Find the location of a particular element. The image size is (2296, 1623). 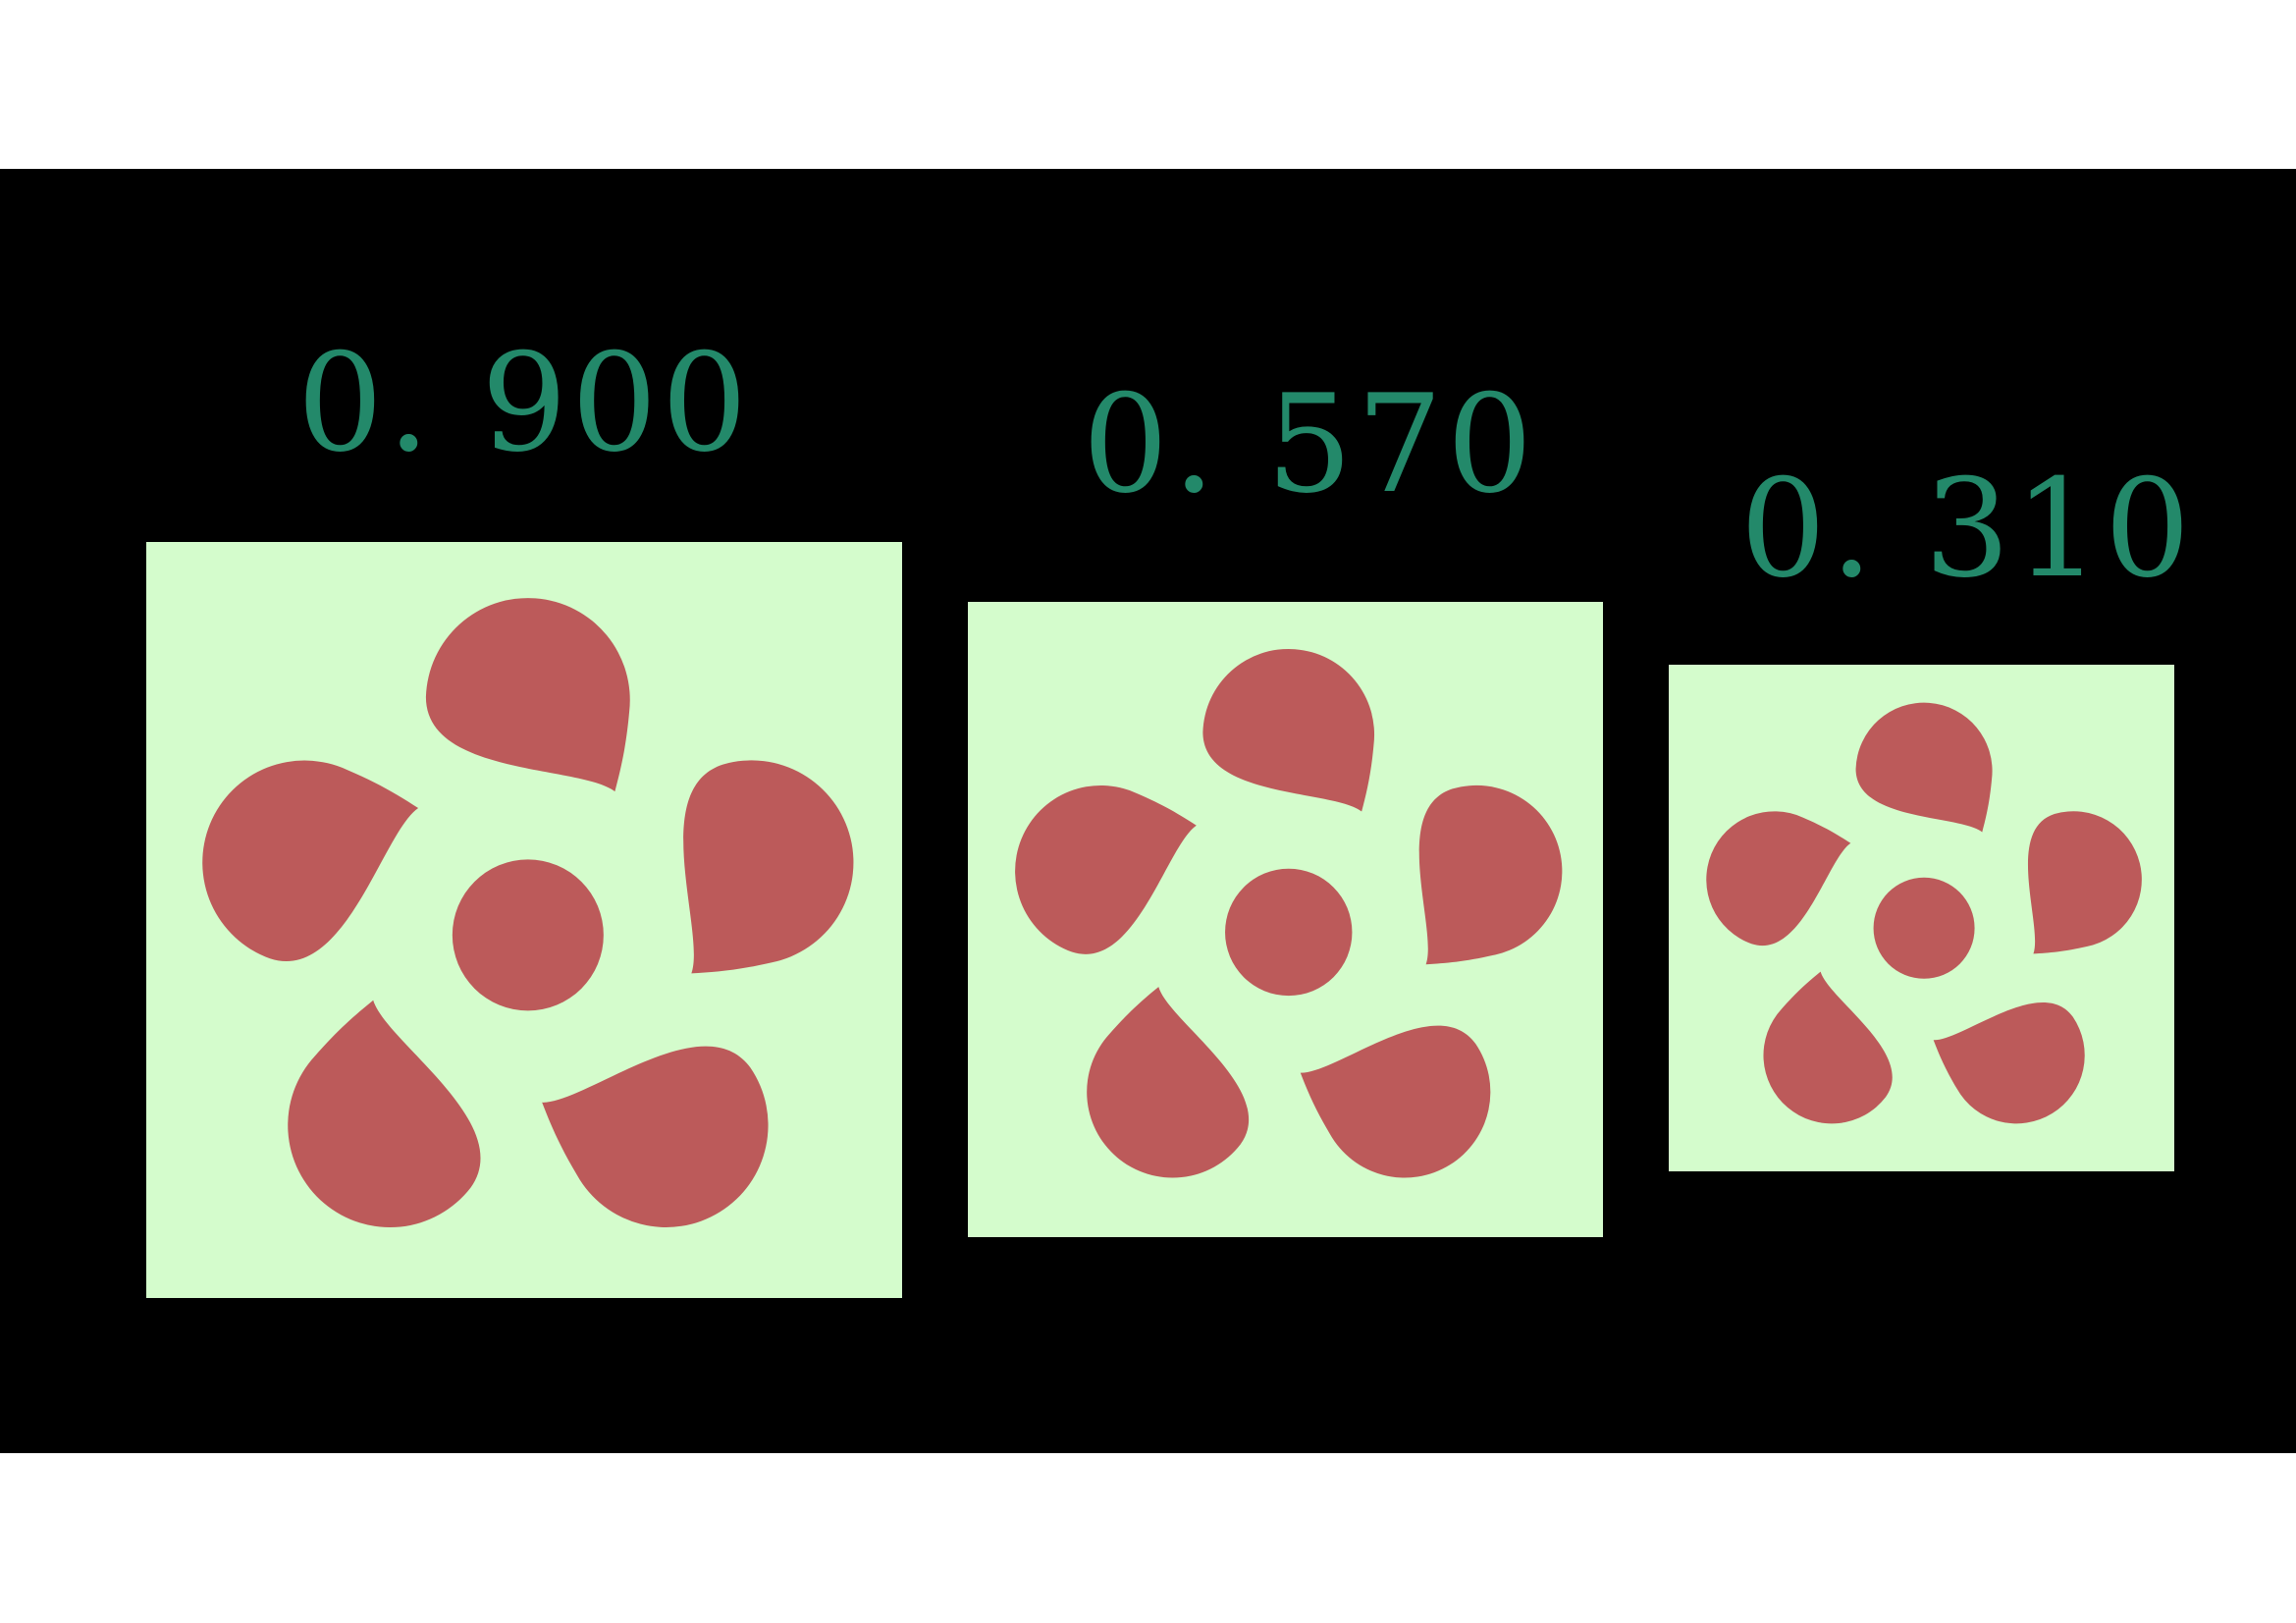

scale-label-2: 0. 570 is located at coordinates (1310, 444).